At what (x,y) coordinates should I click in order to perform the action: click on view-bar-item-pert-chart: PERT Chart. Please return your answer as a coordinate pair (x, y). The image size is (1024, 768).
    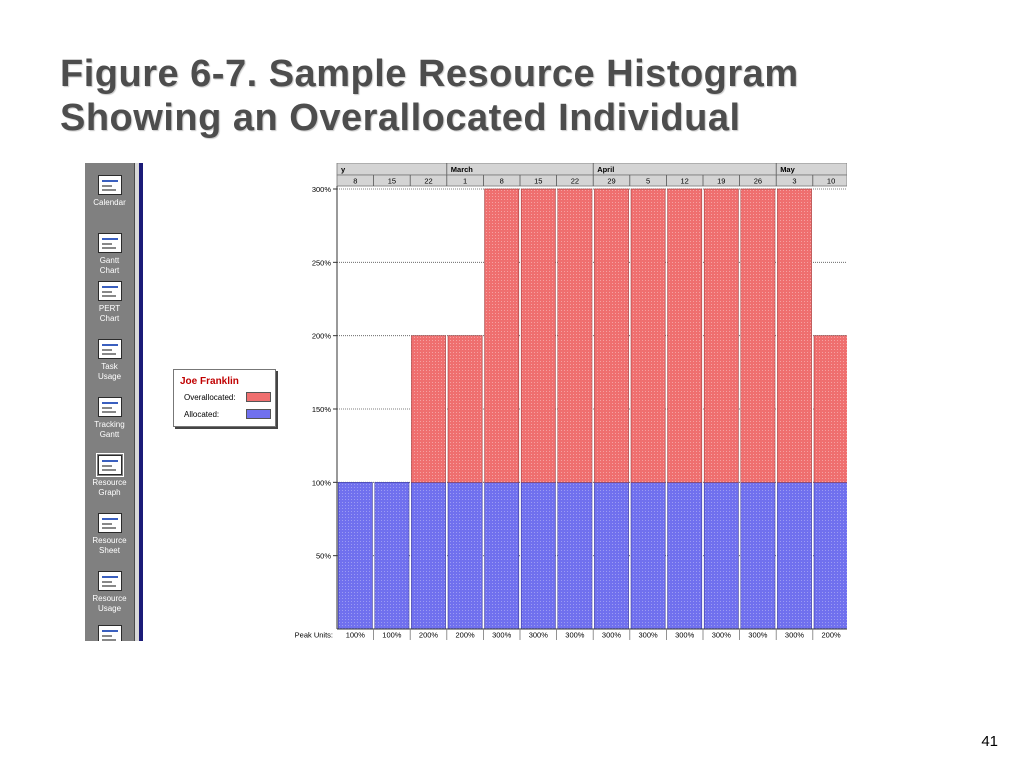
    Looking at the image, I should click on (109, 302).